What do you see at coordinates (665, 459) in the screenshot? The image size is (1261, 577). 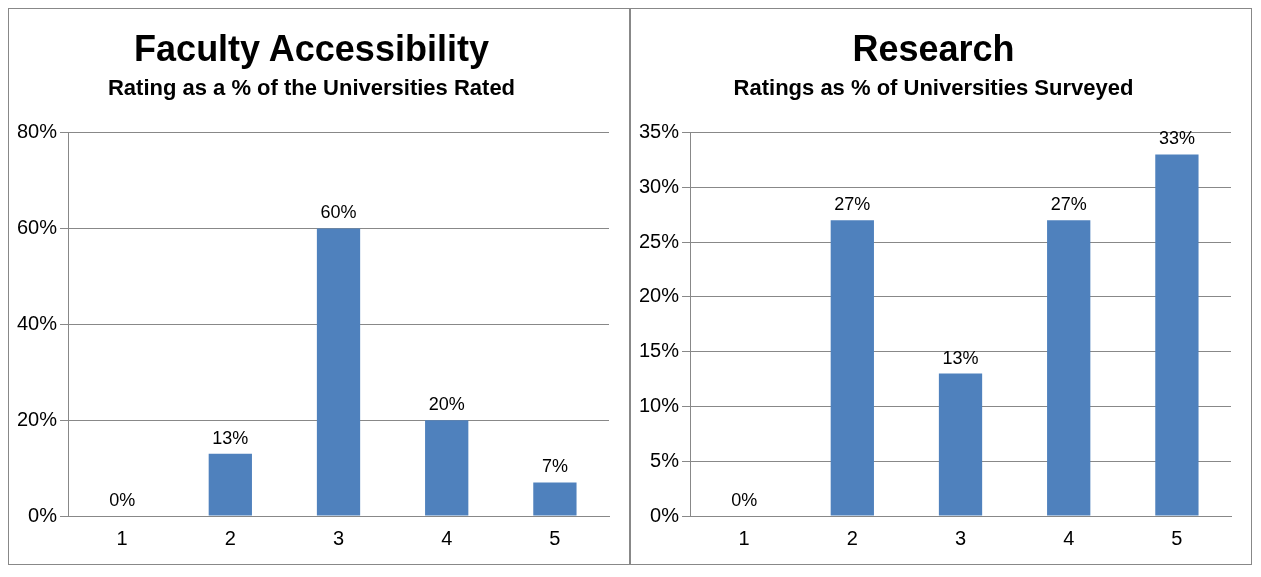 I see `y-tick-label: 5%` at bounding box center [665, 459].